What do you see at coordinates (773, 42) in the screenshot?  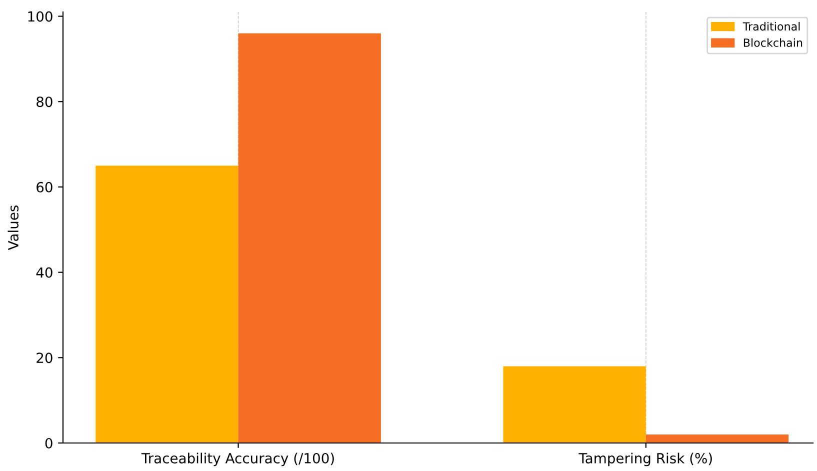 I see `legend-label: Blockchain` at bounding box center [773, 42].